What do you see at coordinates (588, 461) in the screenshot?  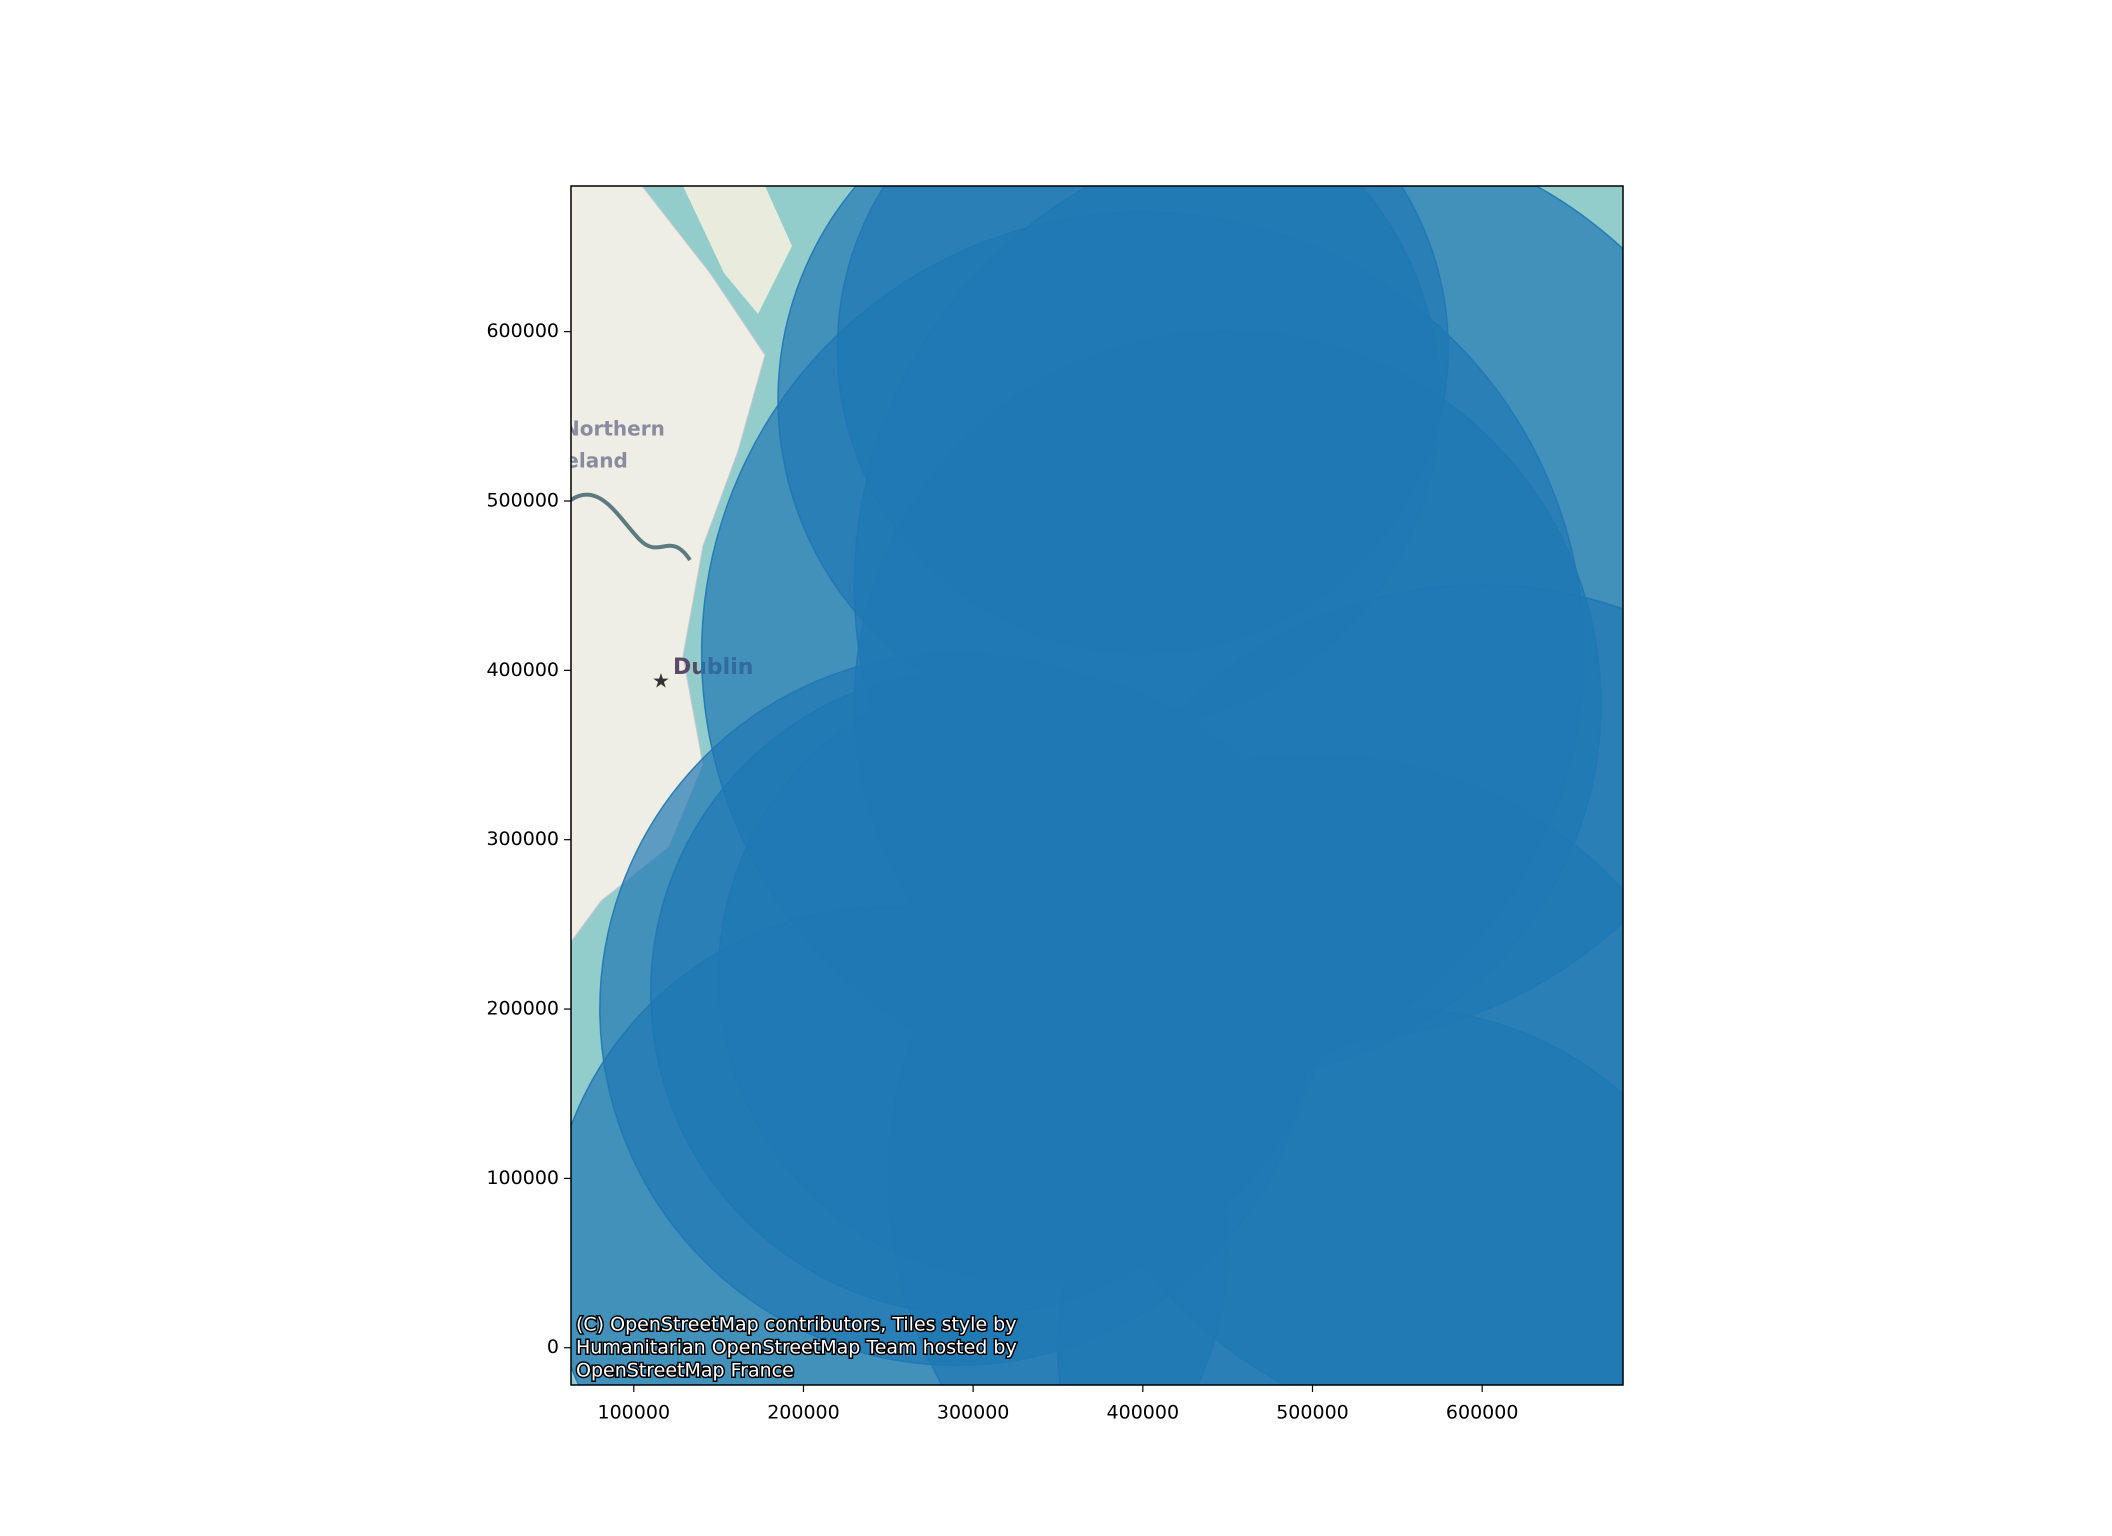 I see `map-label: Ireland` at bounding box center [588, 461].